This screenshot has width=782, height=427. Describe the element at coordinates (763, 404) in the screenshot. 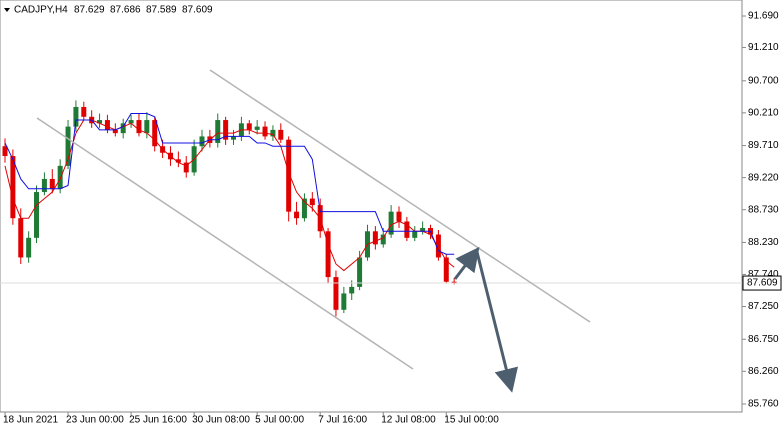

I see `y-tick-label: 85.760` at that location.